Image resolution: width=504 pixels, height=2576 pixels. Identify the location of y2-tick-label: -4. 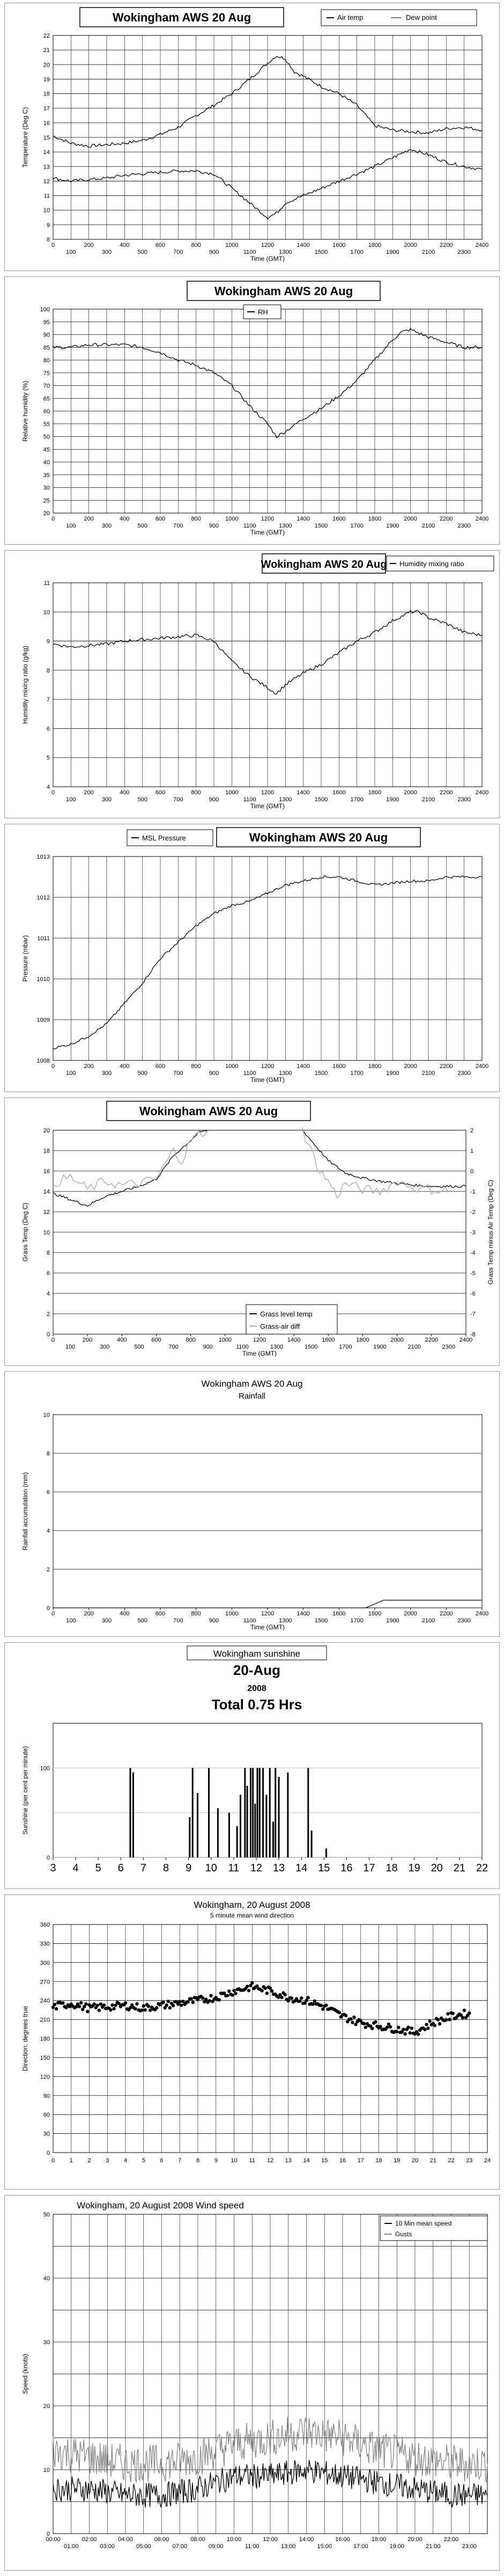
(473, 1253).